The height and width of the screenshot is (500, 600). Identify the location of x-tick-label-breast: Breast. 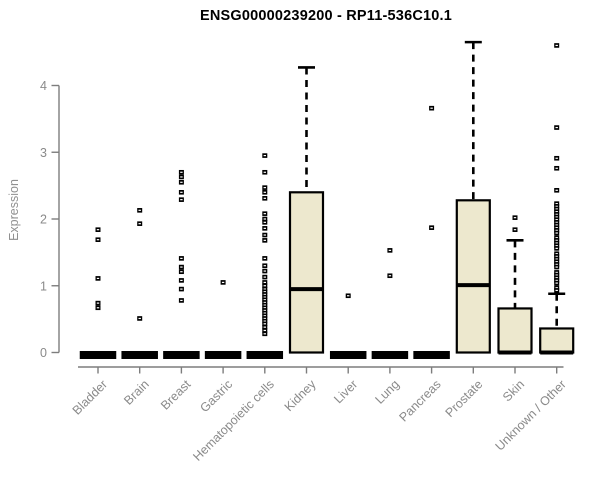
(176, 395).